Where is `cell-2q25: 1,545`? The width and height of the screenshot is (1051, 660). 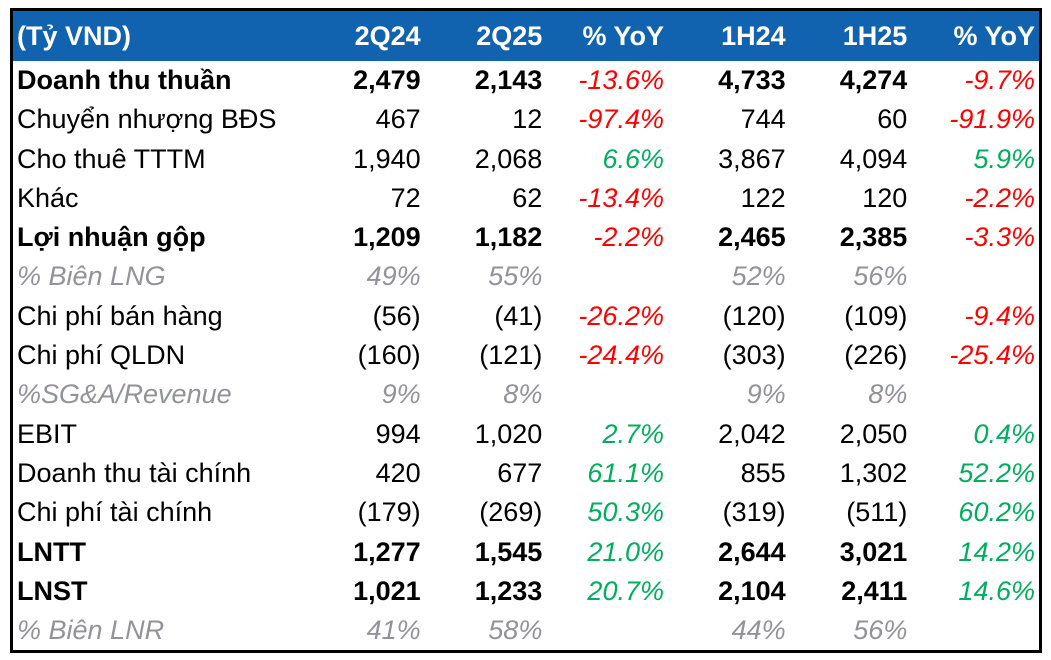
cell-2q25: 1,545 is located at coordinates (508, 551).